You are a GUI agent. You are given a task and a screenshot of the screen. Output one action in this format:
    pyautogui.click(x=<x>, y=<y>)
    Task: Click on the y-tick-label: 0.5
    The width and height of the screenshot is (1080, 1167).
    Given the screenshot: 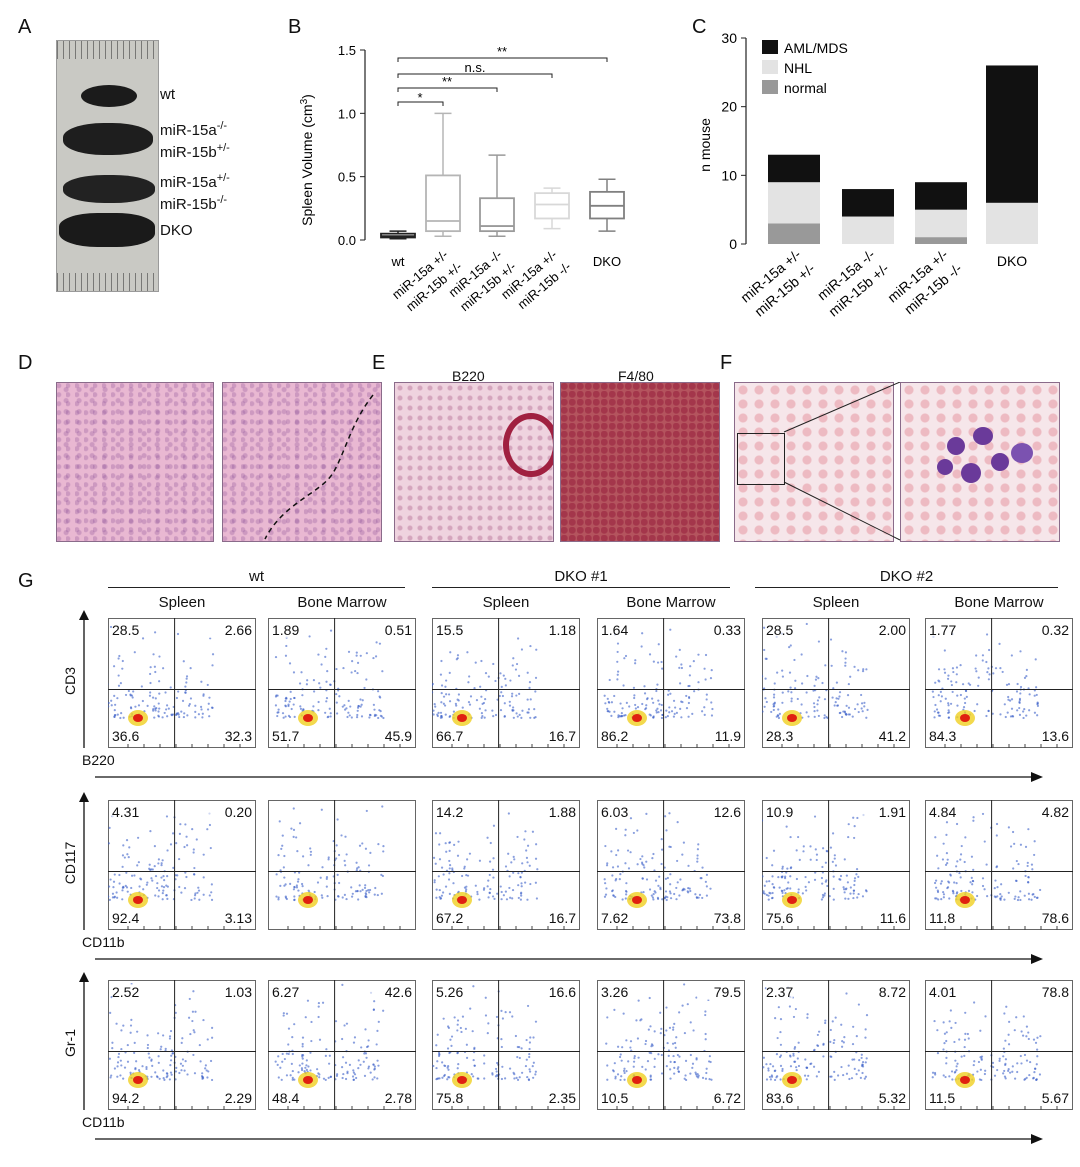 What is the action you would take?
    pyautogui.click(x=347, y=177)
    